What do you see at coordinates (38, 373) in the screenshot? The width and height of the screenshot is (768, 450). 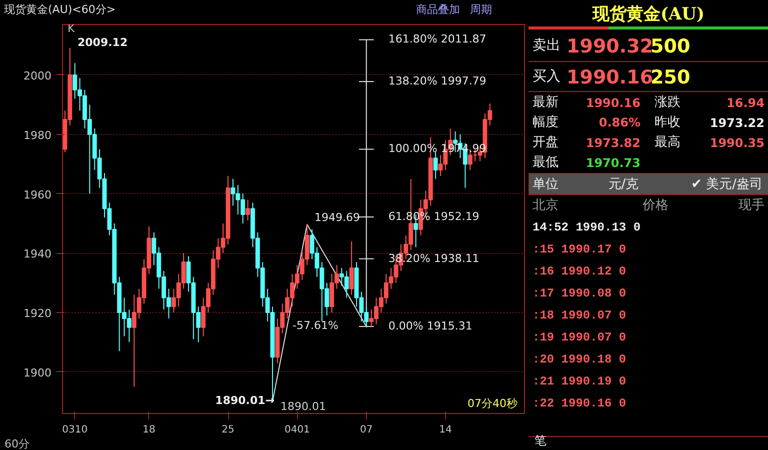 I see `y-tick-label: 1900` at bounding box center [38, 373].